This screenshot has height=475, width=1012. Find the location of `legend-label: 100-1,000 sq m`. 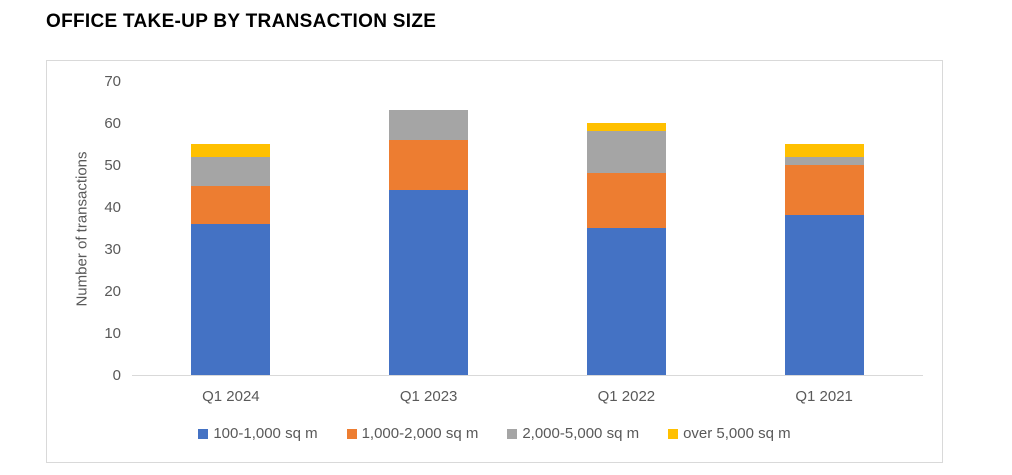

legend-label: 100-1,000 sq m is located at coordinates (265, 433).